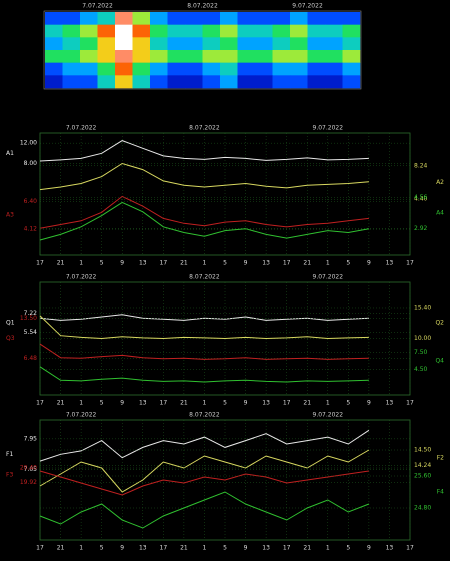 Image resolution: width=450 pixels, height=561 pixels. What do you see at coordinates (31, 163) in the screenshot?
I see `y-tick-label: 8.00` at bounding box center [31, 163].